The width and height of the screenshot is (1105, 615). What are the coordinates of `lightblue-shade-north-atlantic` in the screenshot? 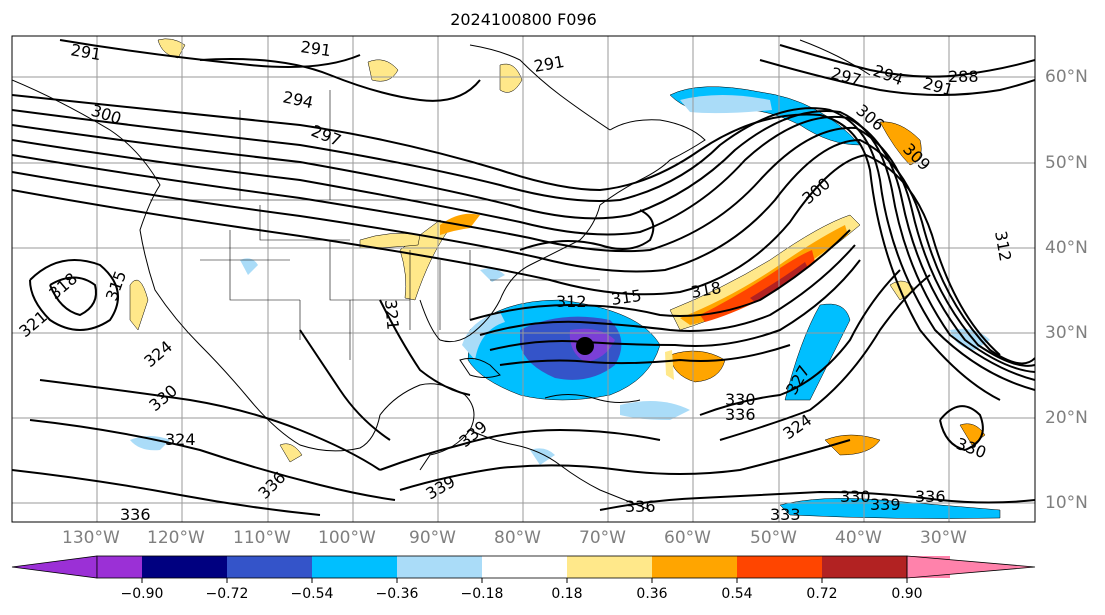 It's located at (726, 104).